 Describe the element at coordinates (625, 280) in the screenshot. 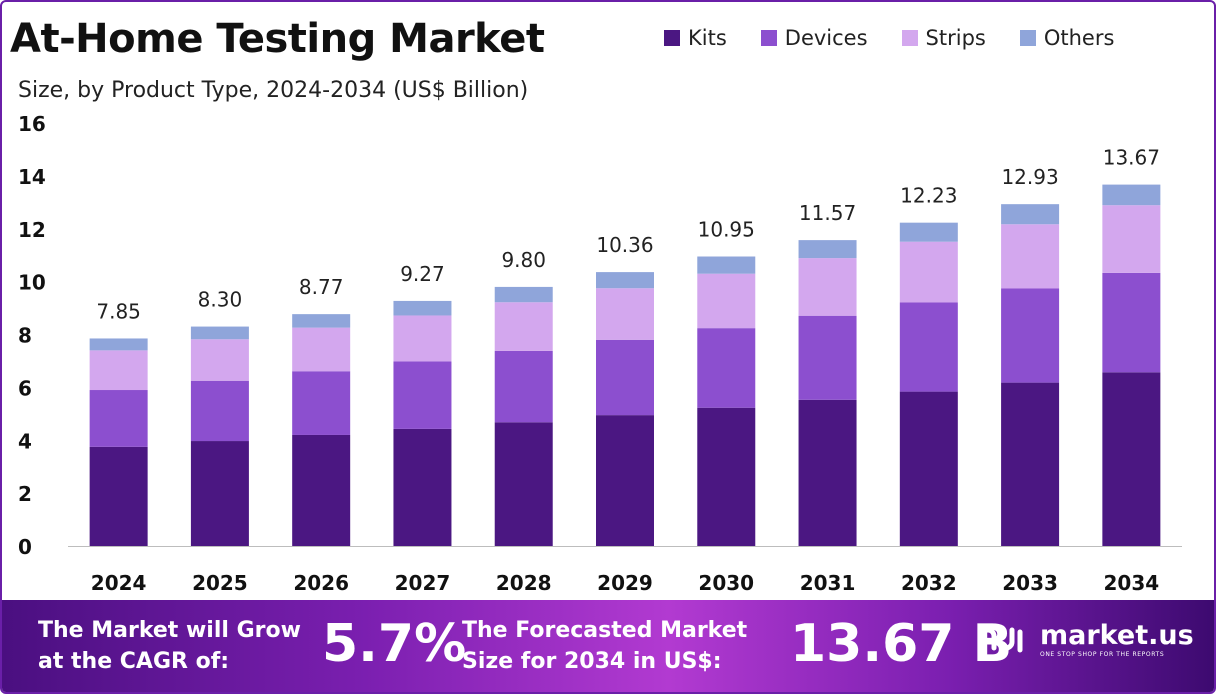

I see `bar-segment-others-2029` at that location.